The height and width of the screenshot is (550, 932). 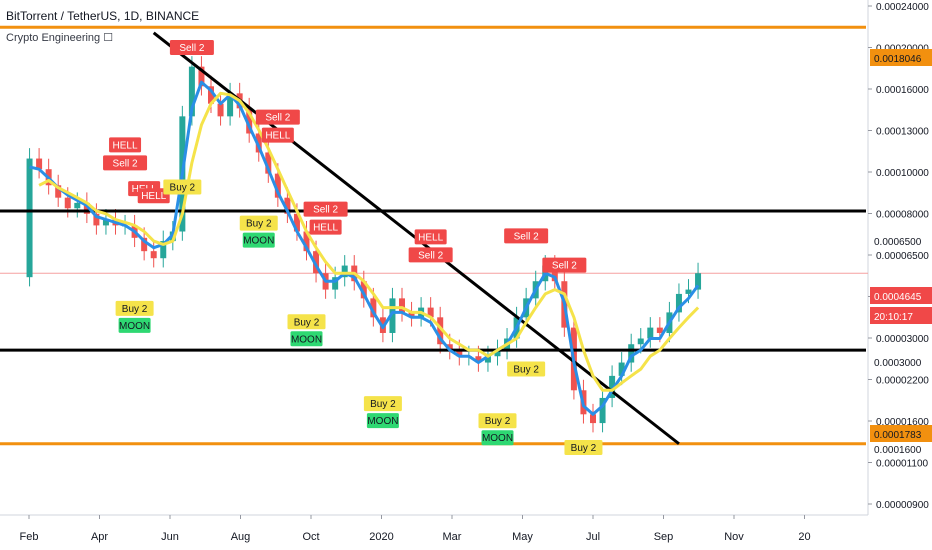 What do you see at coordinates (103, 16) in the screenshot?
I see `chart-title: BitTorrent / TetherUS, 1D, BINANCE` at bounding box center [103, 16].